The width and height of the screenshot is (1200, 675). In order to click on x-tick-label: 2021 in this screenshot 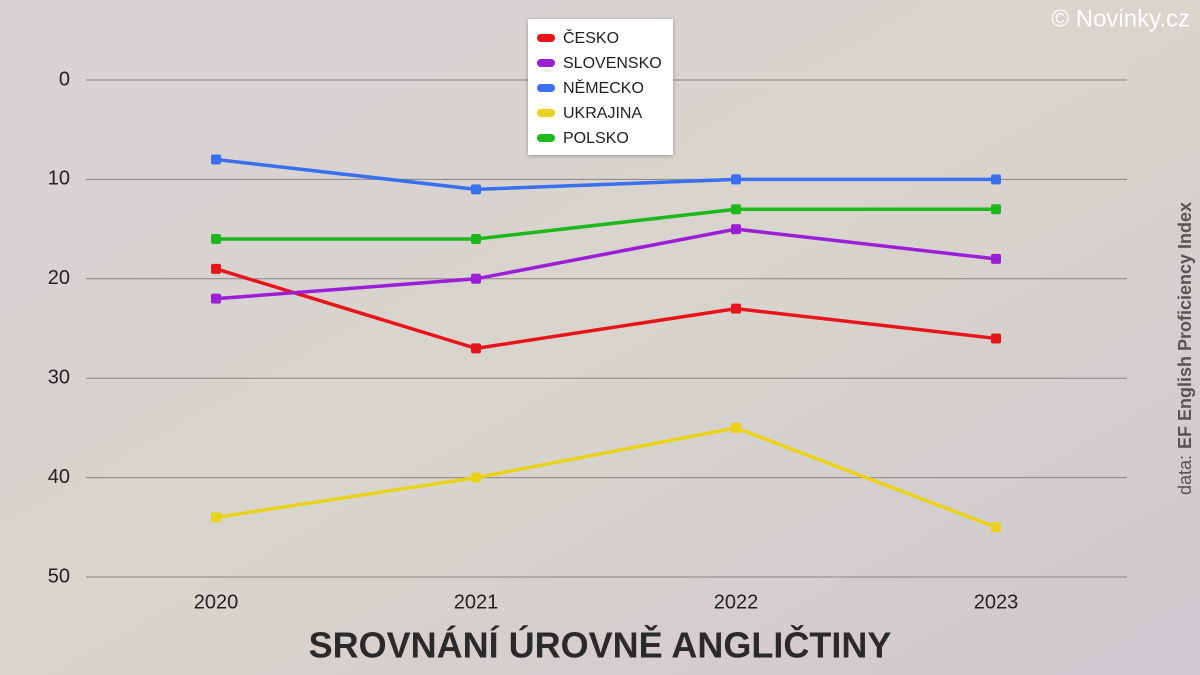, I will do `click(476, 602)`.